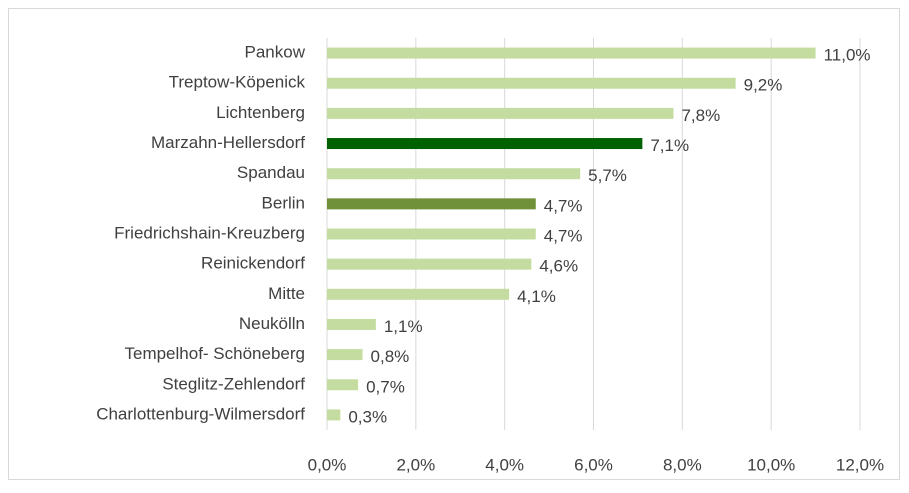  Describe the element at coordinates (214, 353) in the screenshot. I see `y-tick-label: Tempelhof- Schöneberg` at that location.